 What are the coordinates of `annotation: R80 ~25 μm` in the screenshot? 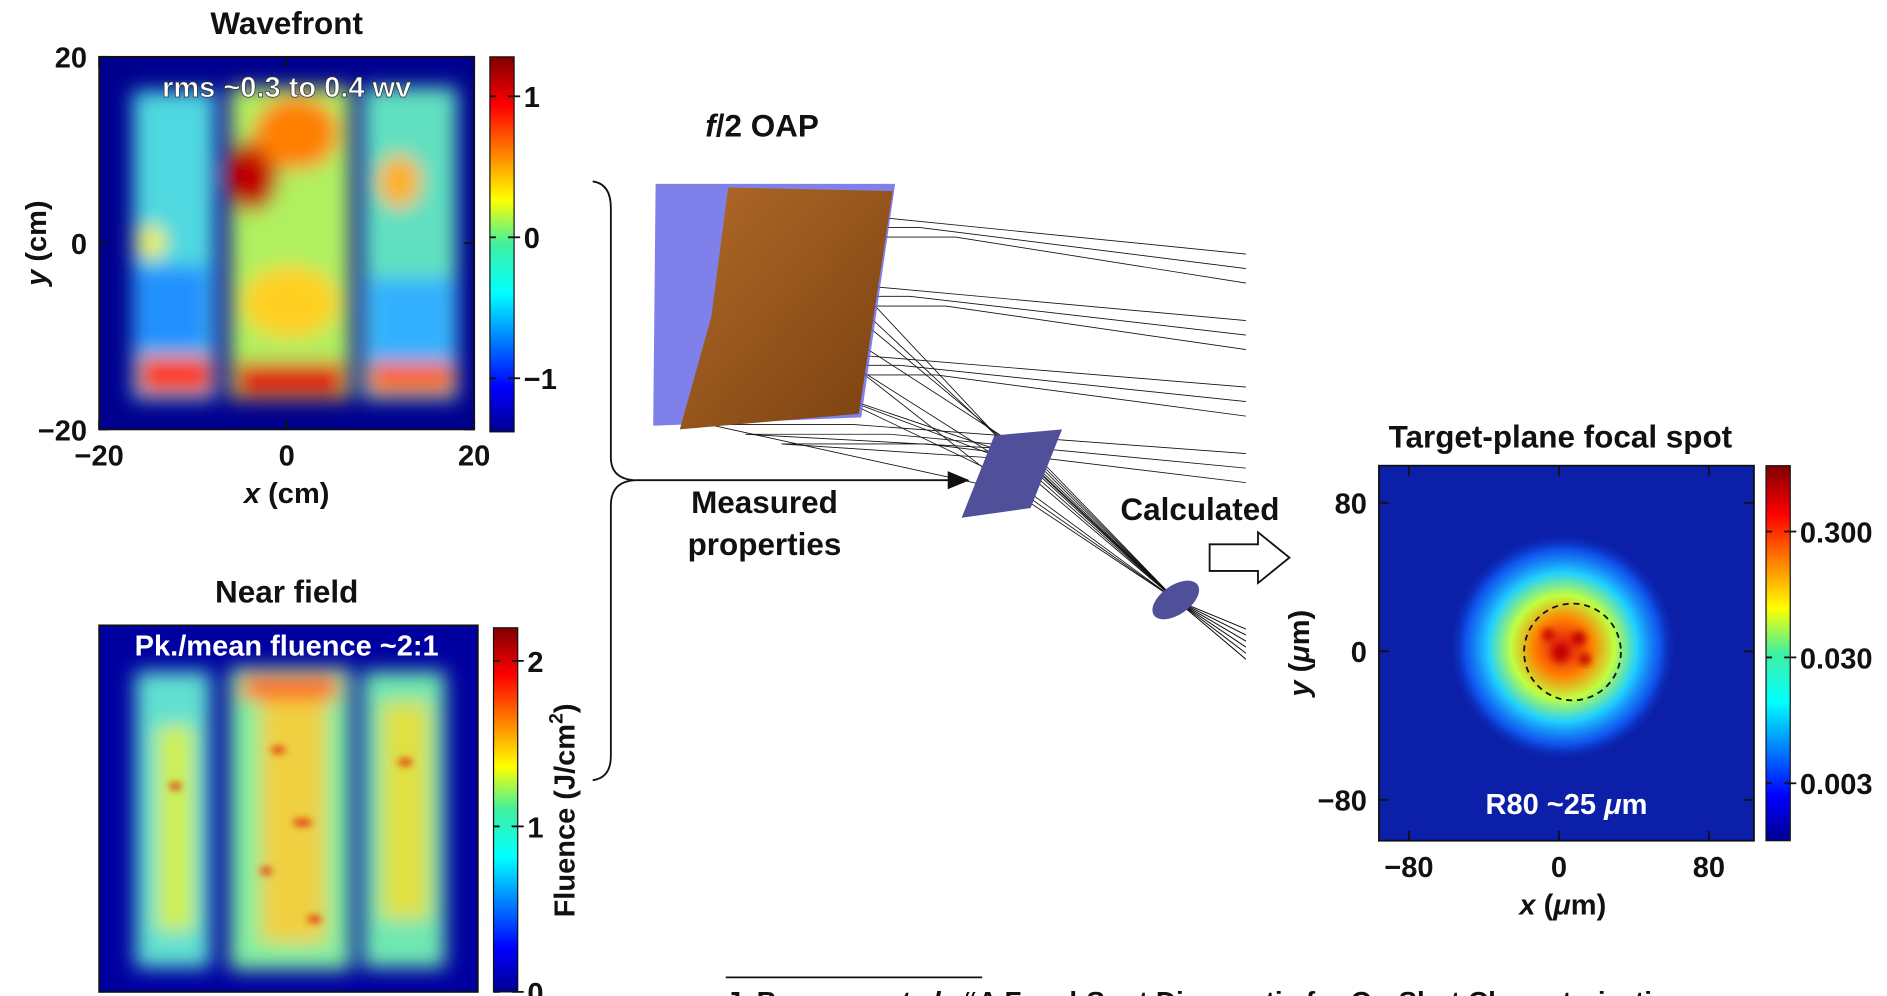 It's located at (1567, 805).